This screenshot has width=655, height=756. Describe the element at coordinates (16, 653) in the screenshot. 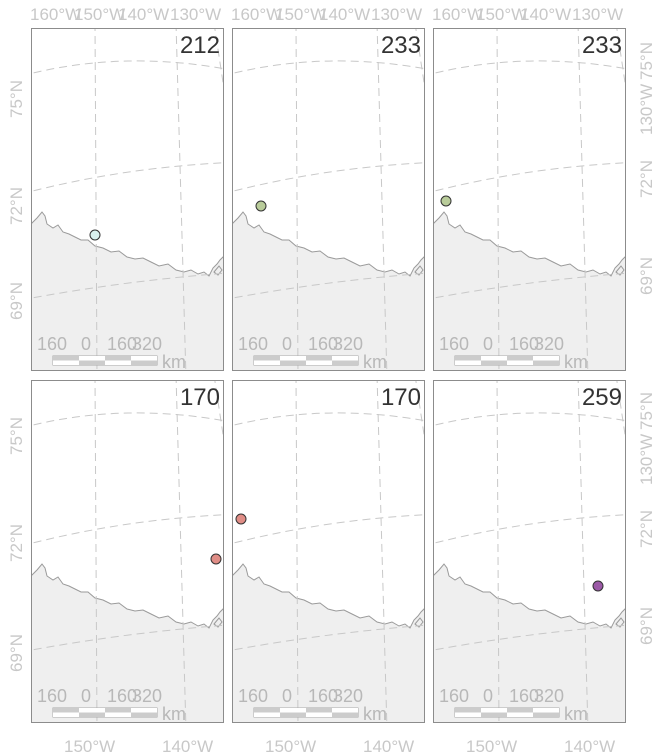

I see `left-axis-label: 69°N` at that location.